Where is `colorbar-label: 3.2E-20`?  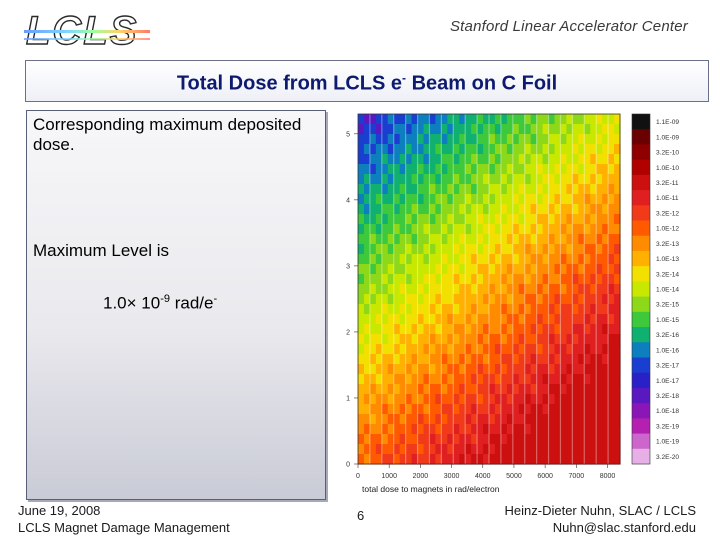 colorbar-label: 3.2E-20 is located at coordinates (667, 457).